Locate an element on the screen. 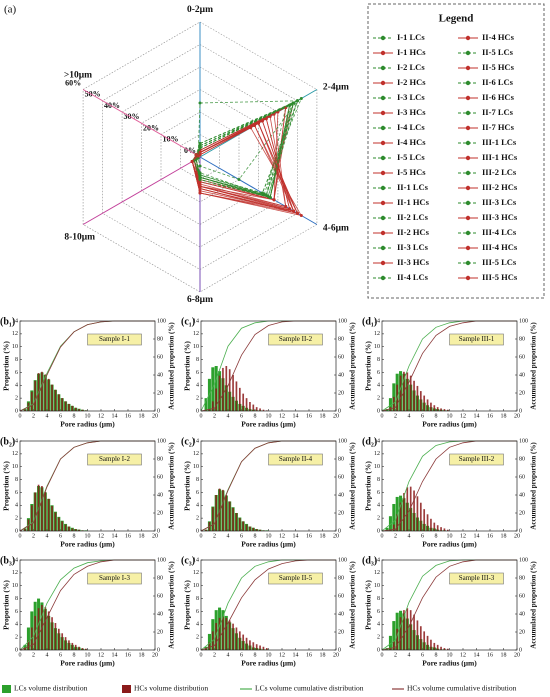  r-tick-label: 10% is located at coordinates (171, 139).